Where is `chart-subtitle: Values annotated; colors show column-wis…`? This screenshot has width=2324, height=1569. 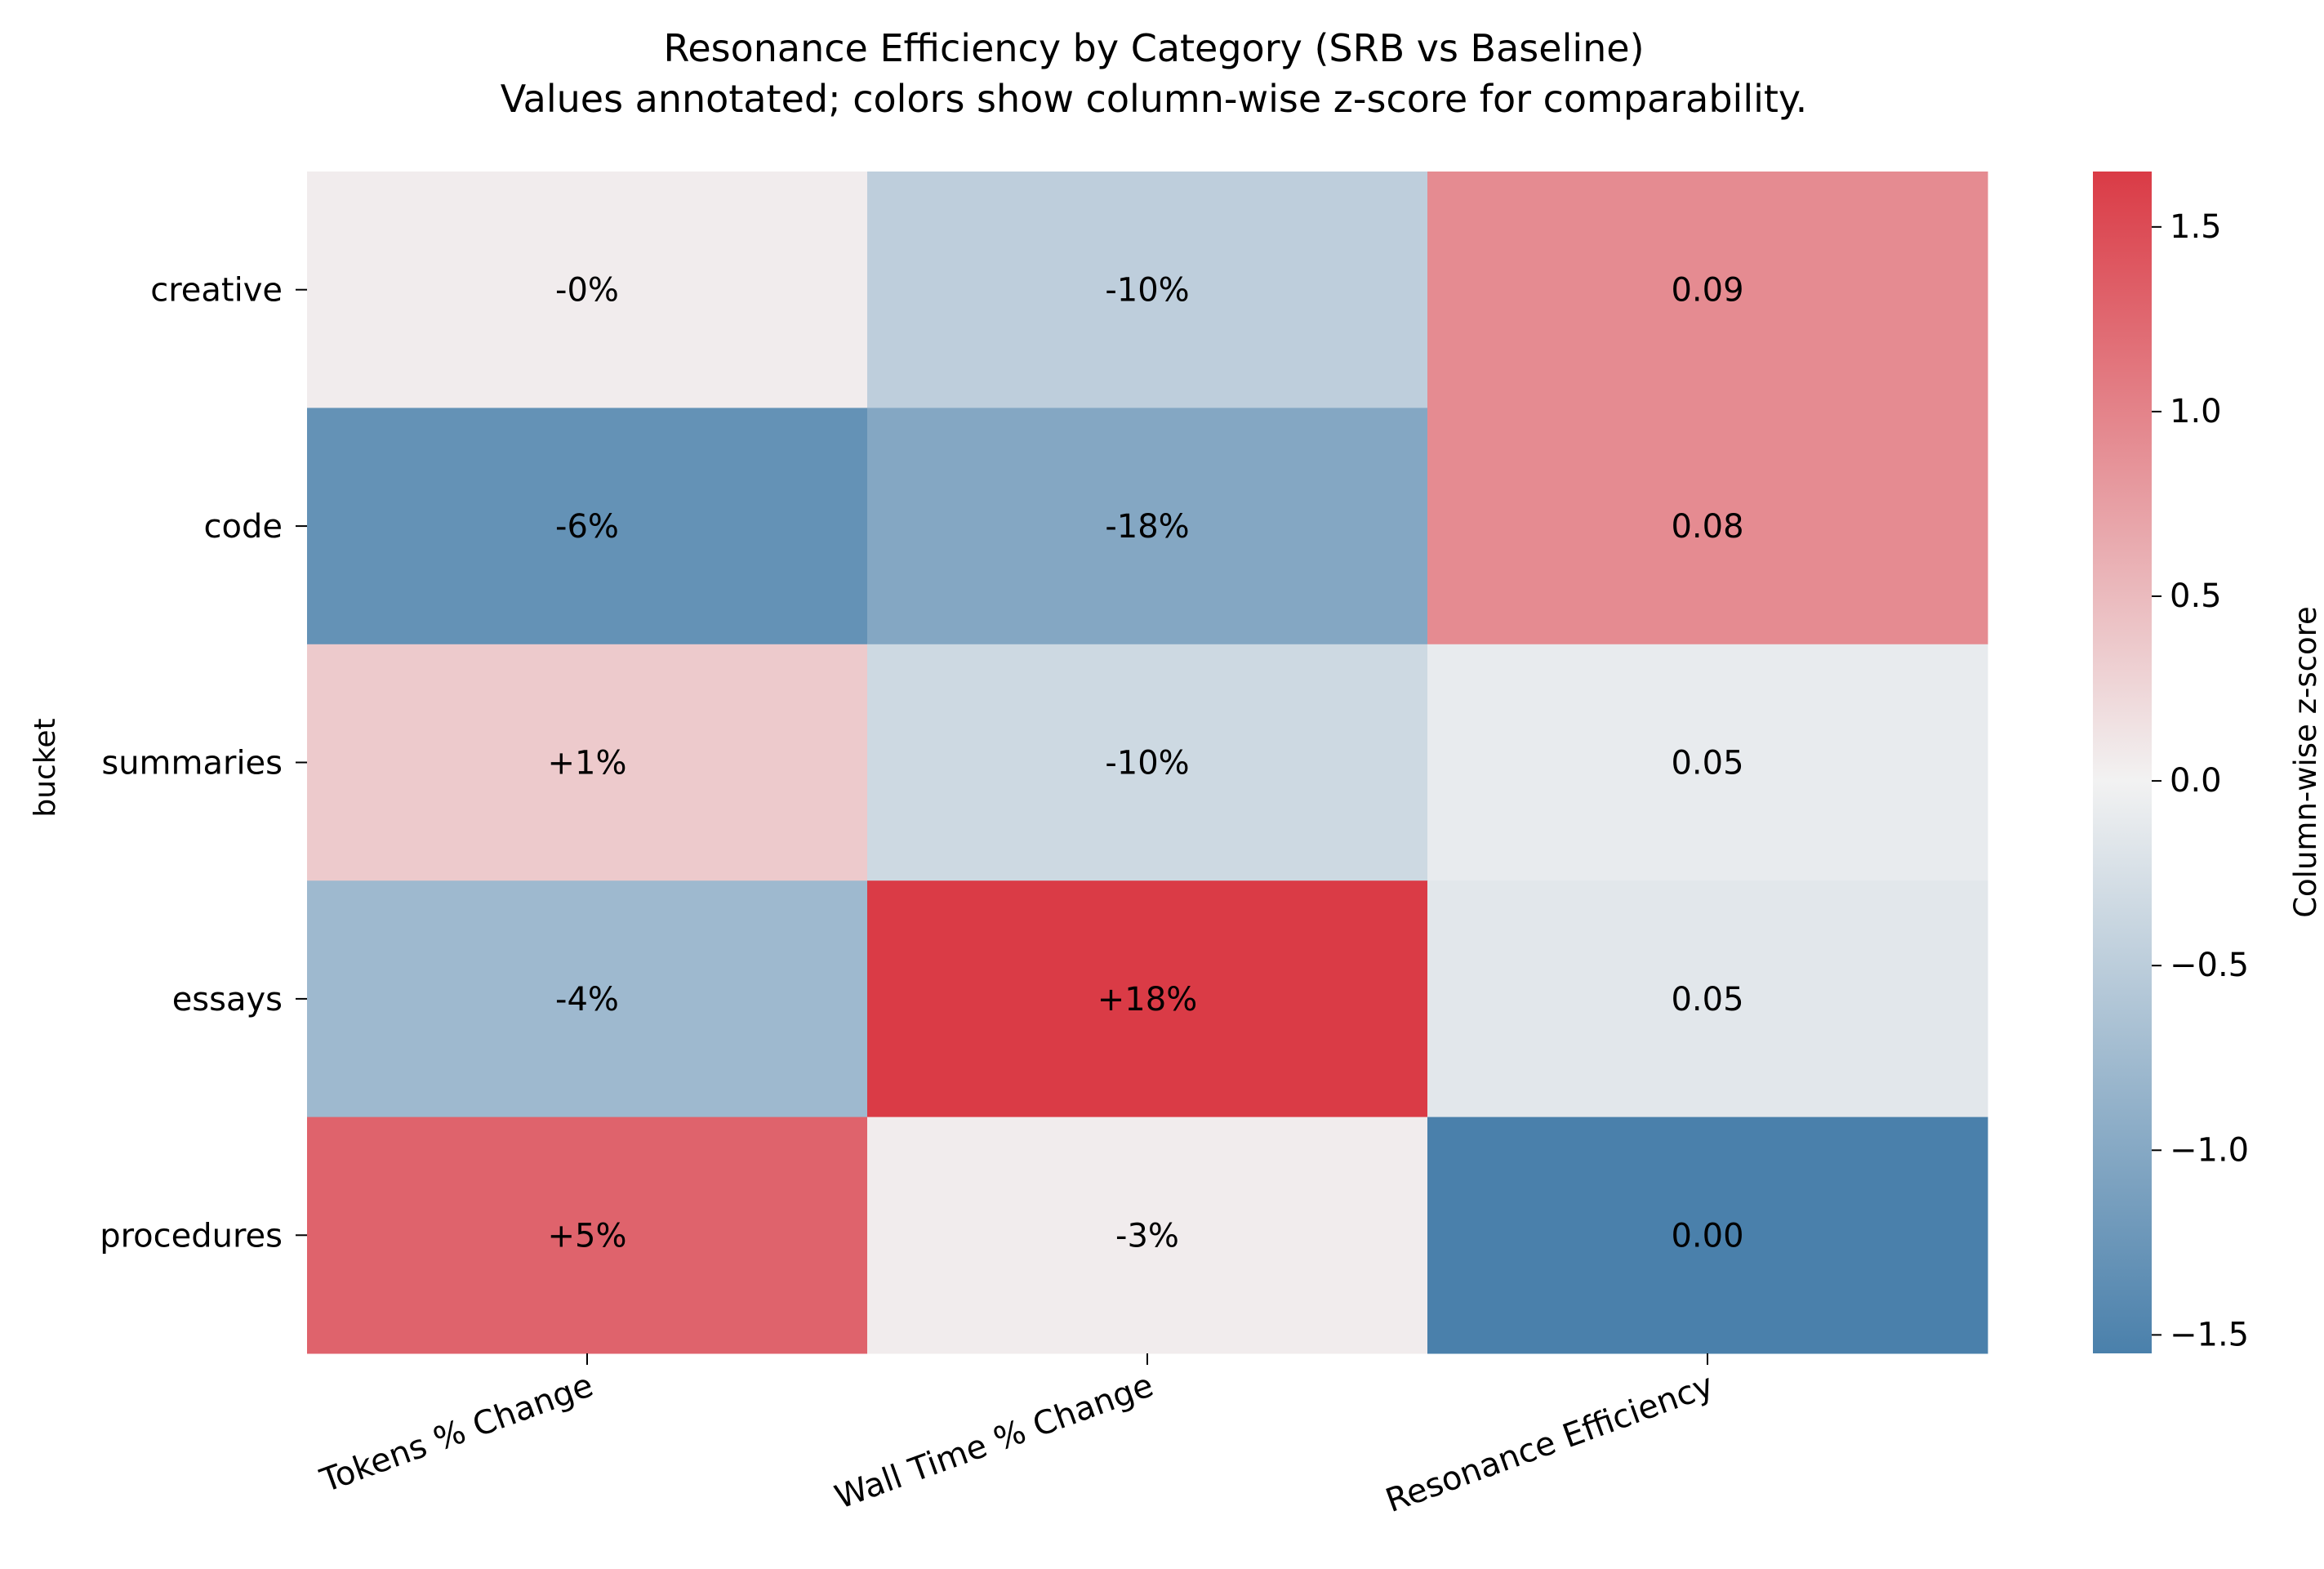 chart-subtitle: Values annotated; colors show column-wis… is located at coordinates (1154, 99).